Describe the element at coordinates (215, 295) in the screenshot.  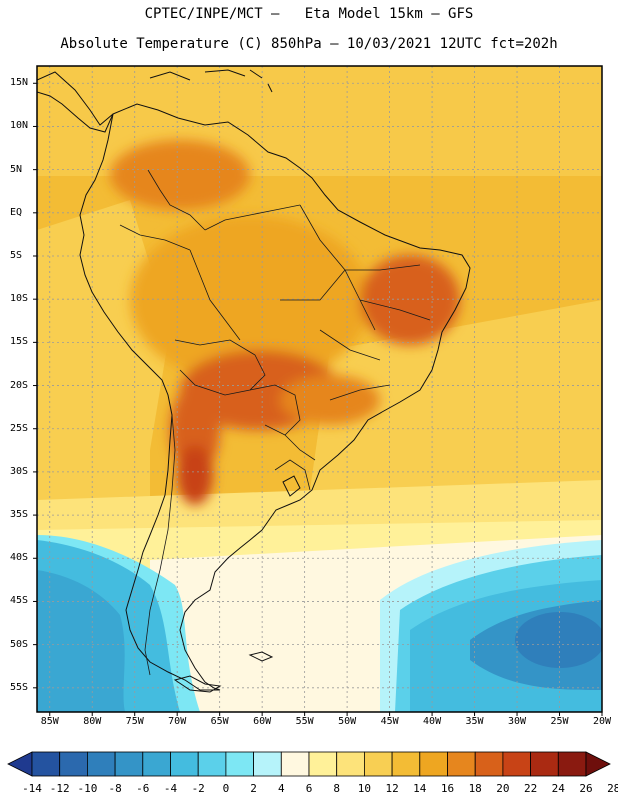
I see `border-peru-brazil` at that location.